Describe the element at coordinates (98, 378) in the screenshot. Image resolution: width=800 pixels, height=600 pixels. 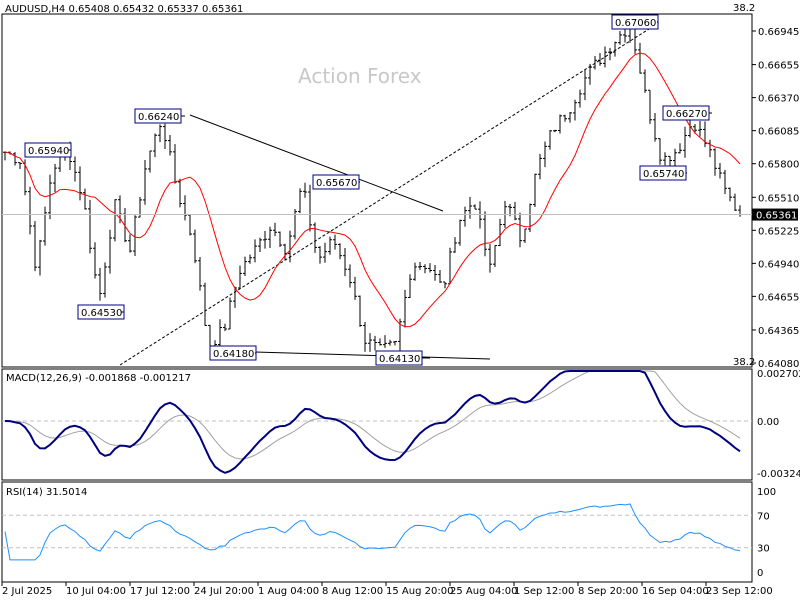
I see `macd-label: MACD(12,26,9) -0.001868 -0.001217` at that location.